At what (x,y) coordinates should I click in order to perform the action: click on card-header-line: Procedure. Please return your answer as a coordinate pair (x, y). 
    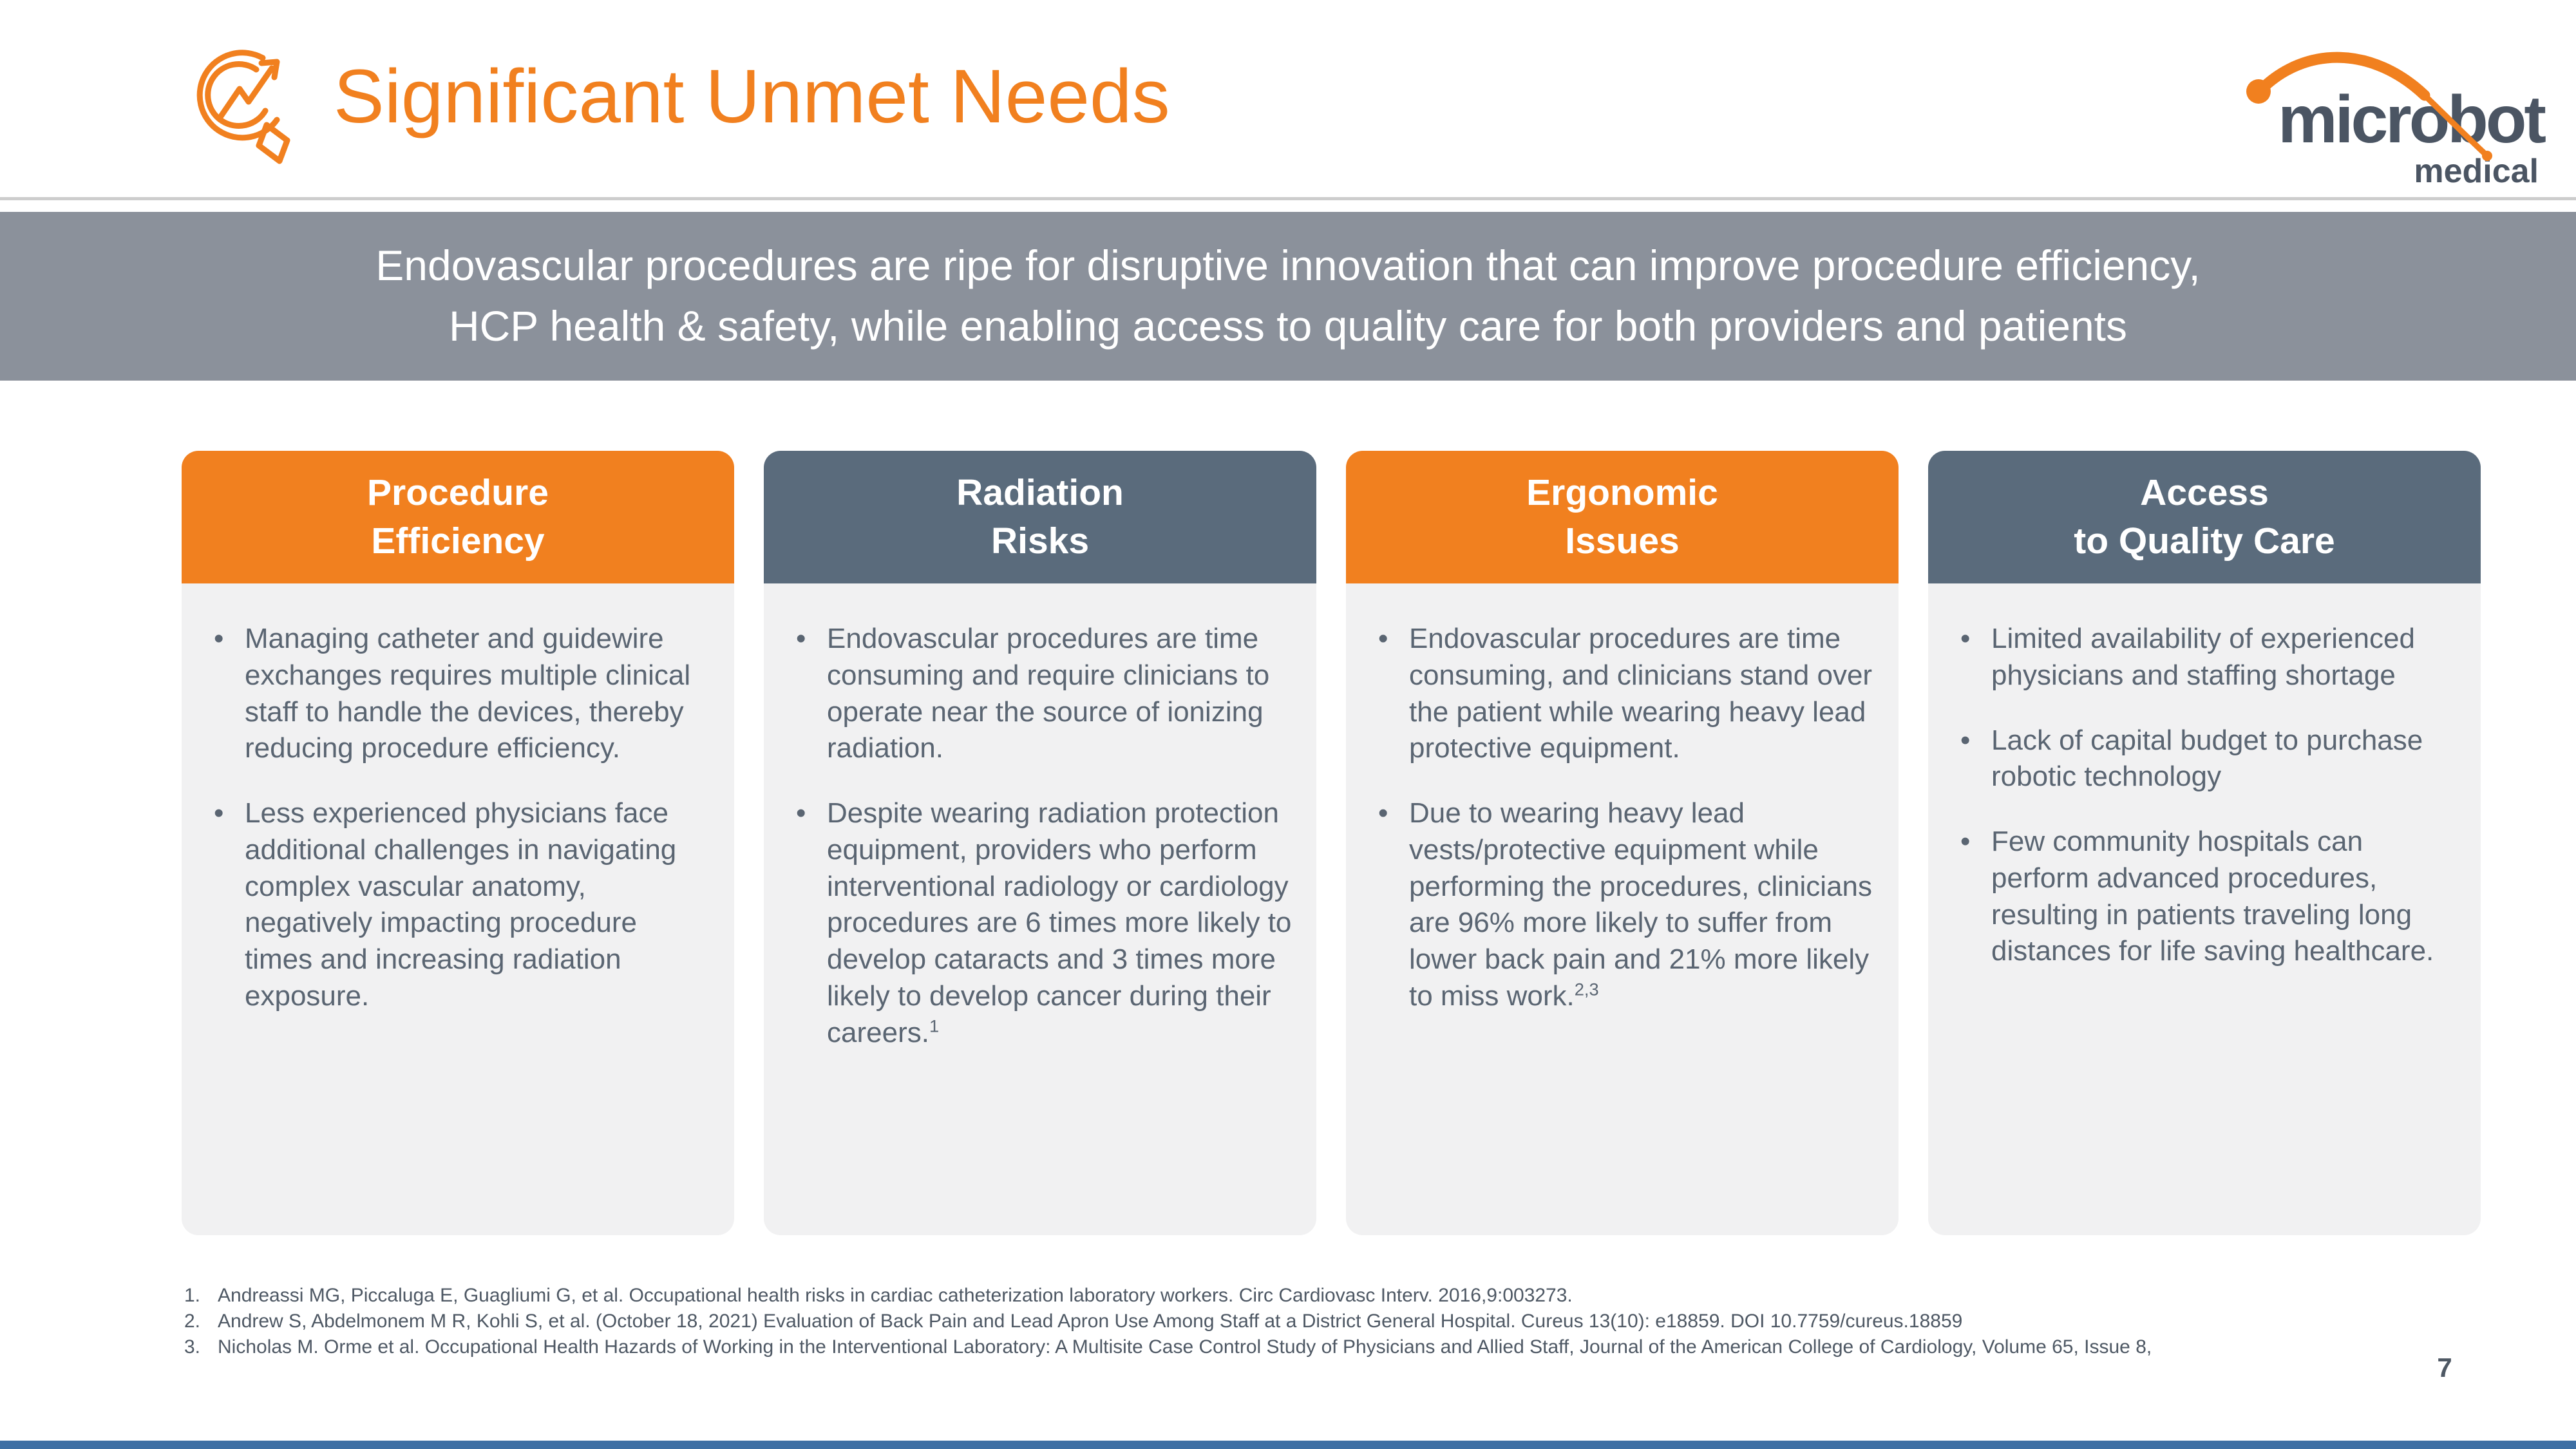
    Looking at the image, I should click on (458, 492).